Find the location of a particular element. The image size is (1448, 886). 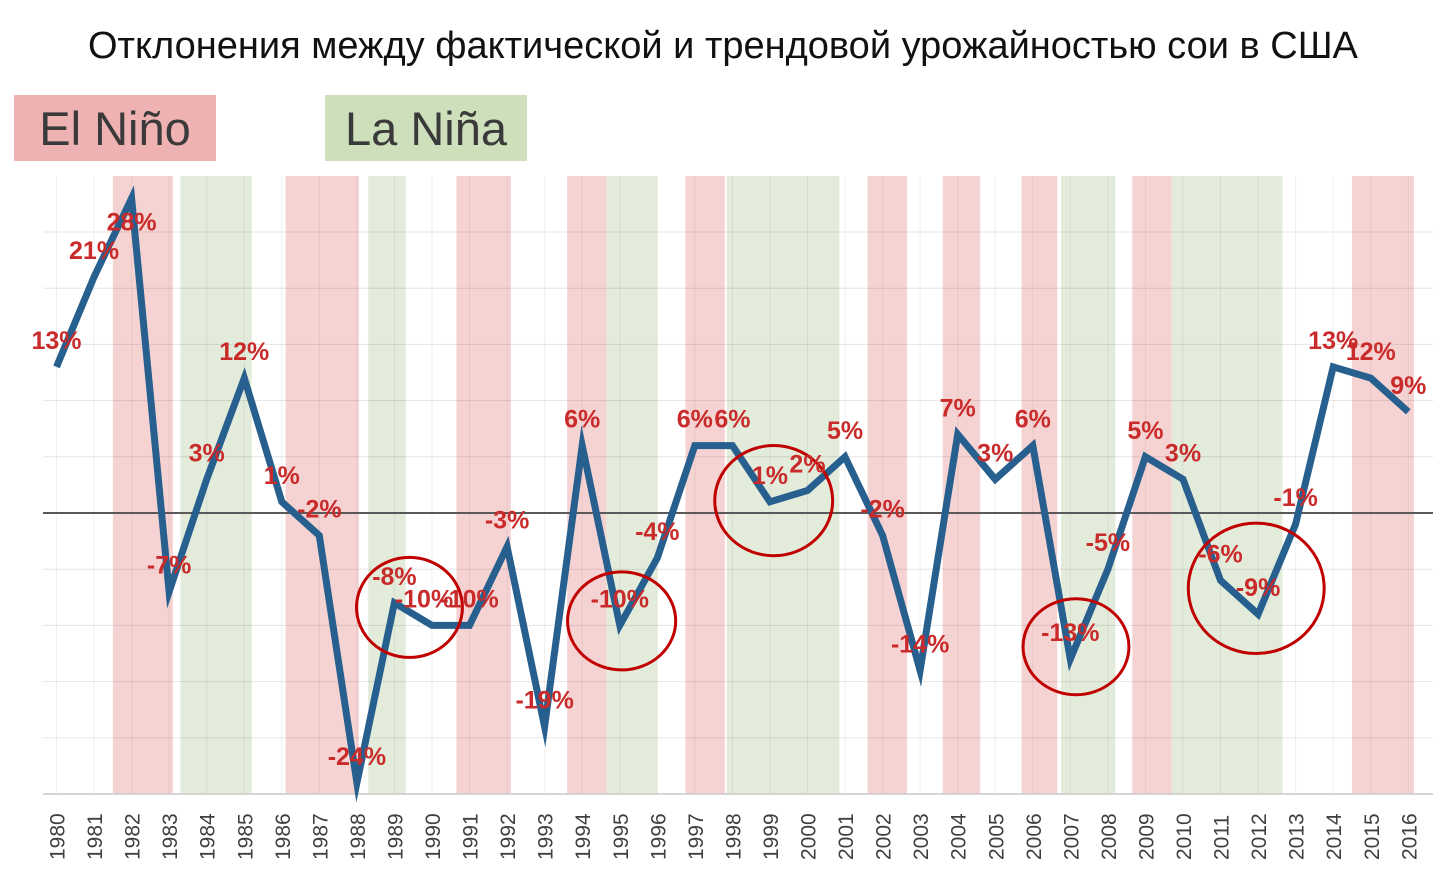

x-axis-tick-label: 2010 is located at coordinates (1184, 836).